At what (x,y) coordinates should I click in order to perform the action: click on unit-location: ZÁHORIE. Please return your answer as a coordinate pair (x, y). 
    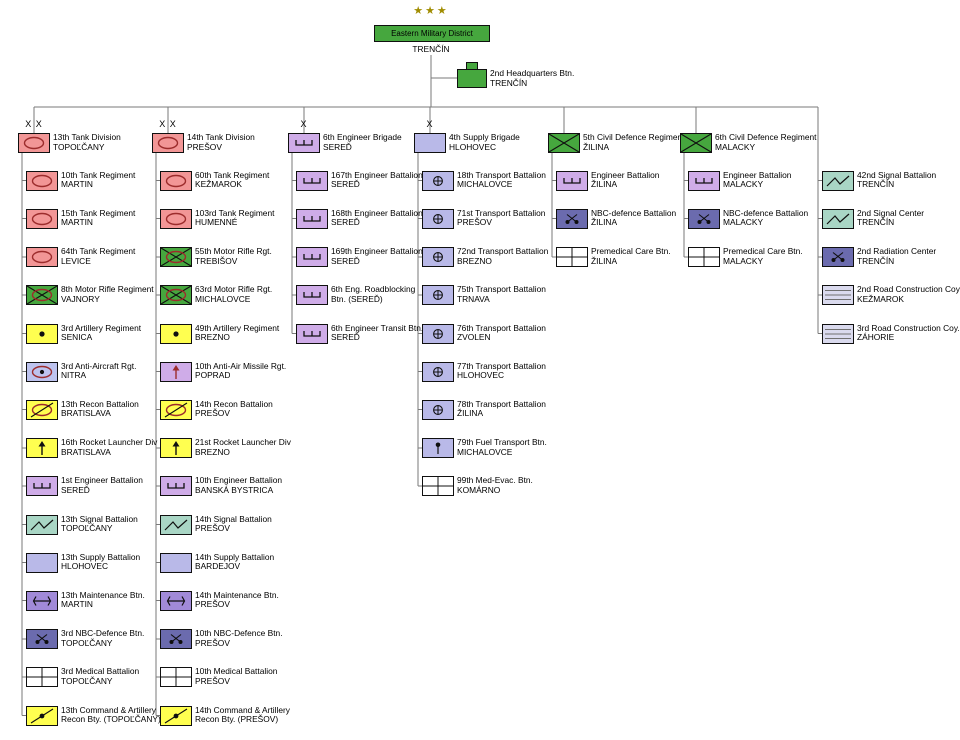
    Looking at the image, I should click on (876, 337).